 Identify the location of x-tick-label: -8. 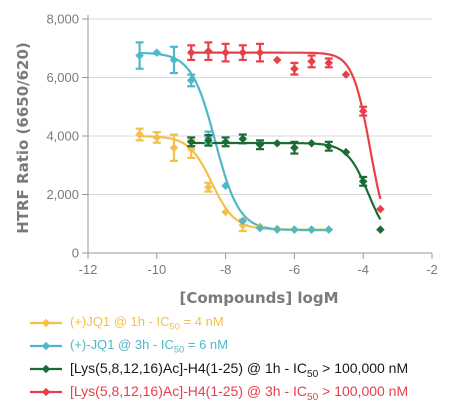
(226, 269).